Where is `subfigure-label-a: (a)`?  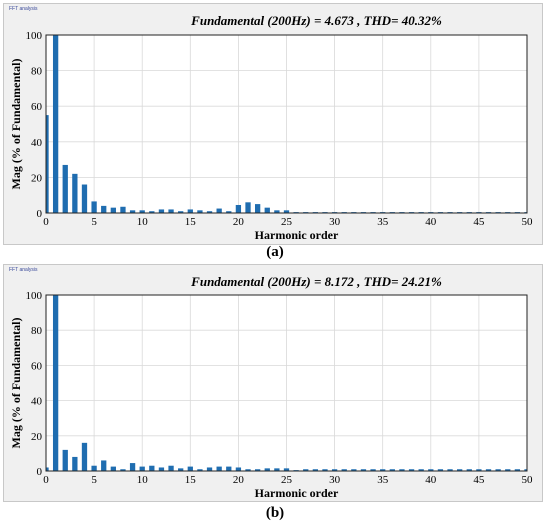
subfigure-label-a: (a) is located at coordinates (275, 252).